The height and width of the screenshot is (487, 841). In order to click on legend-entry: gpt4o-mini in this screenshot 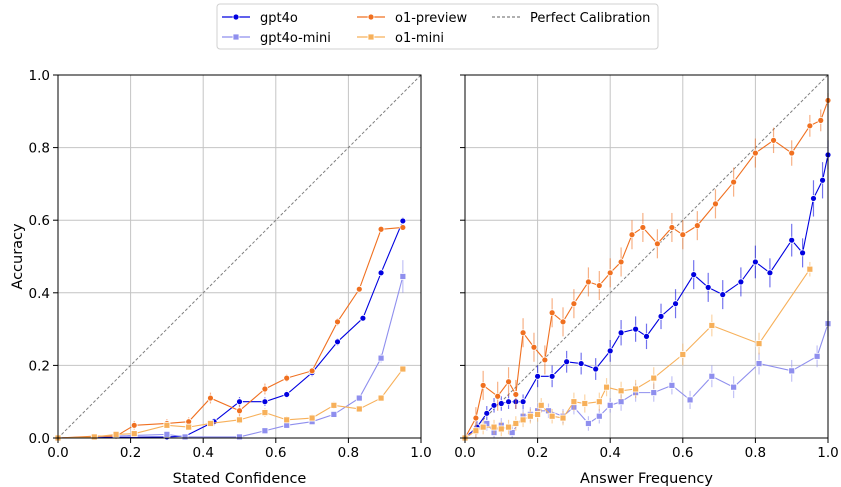, I will do `click(276, 38)`.